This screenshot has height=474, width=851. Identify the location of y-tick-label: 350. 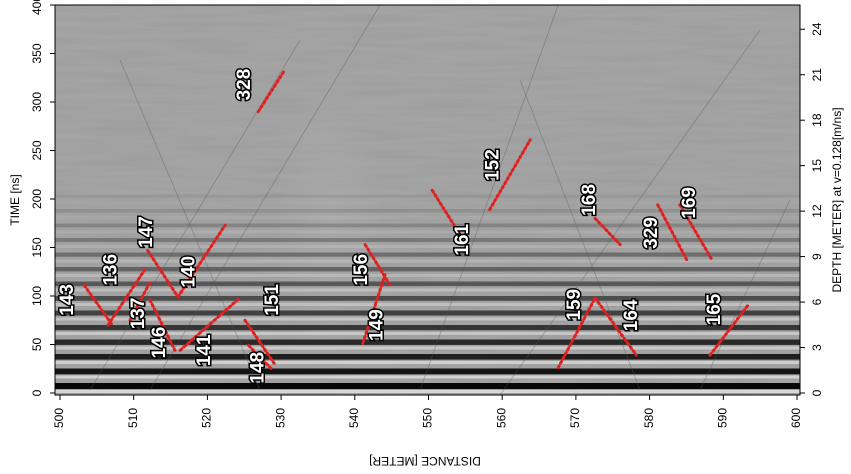
(37, 53).